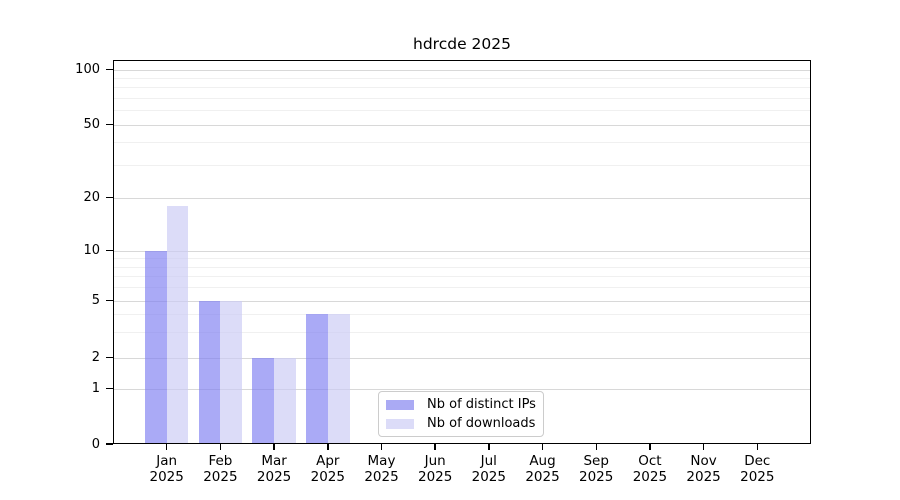 This screenshot has height=500, width=900. Describe the element at coordinates (274, 469) in the screenshot. I see `x-axis-tick-label: Mar 2025` at that location.